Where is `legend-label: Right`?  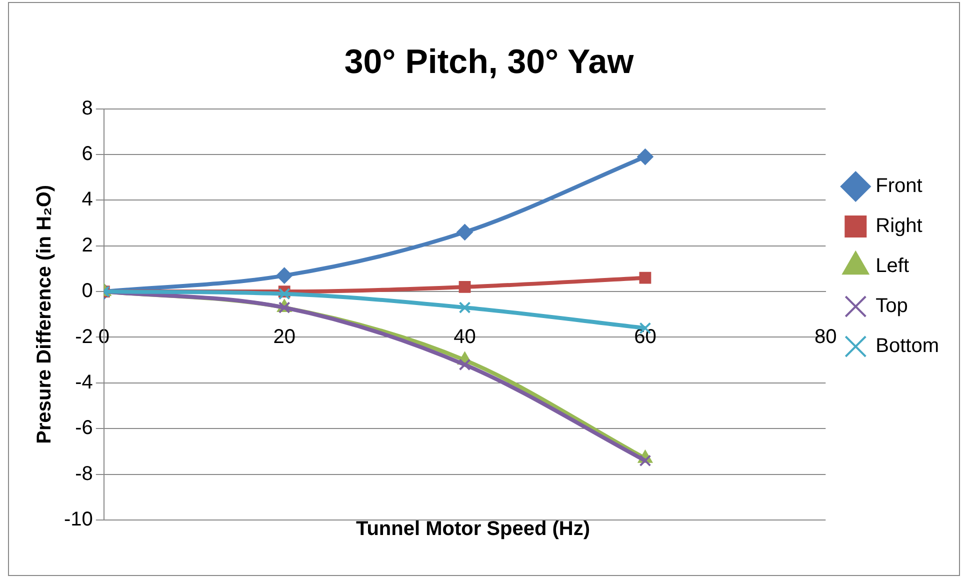
legend-label: Right is located at coordinates (899, 226).